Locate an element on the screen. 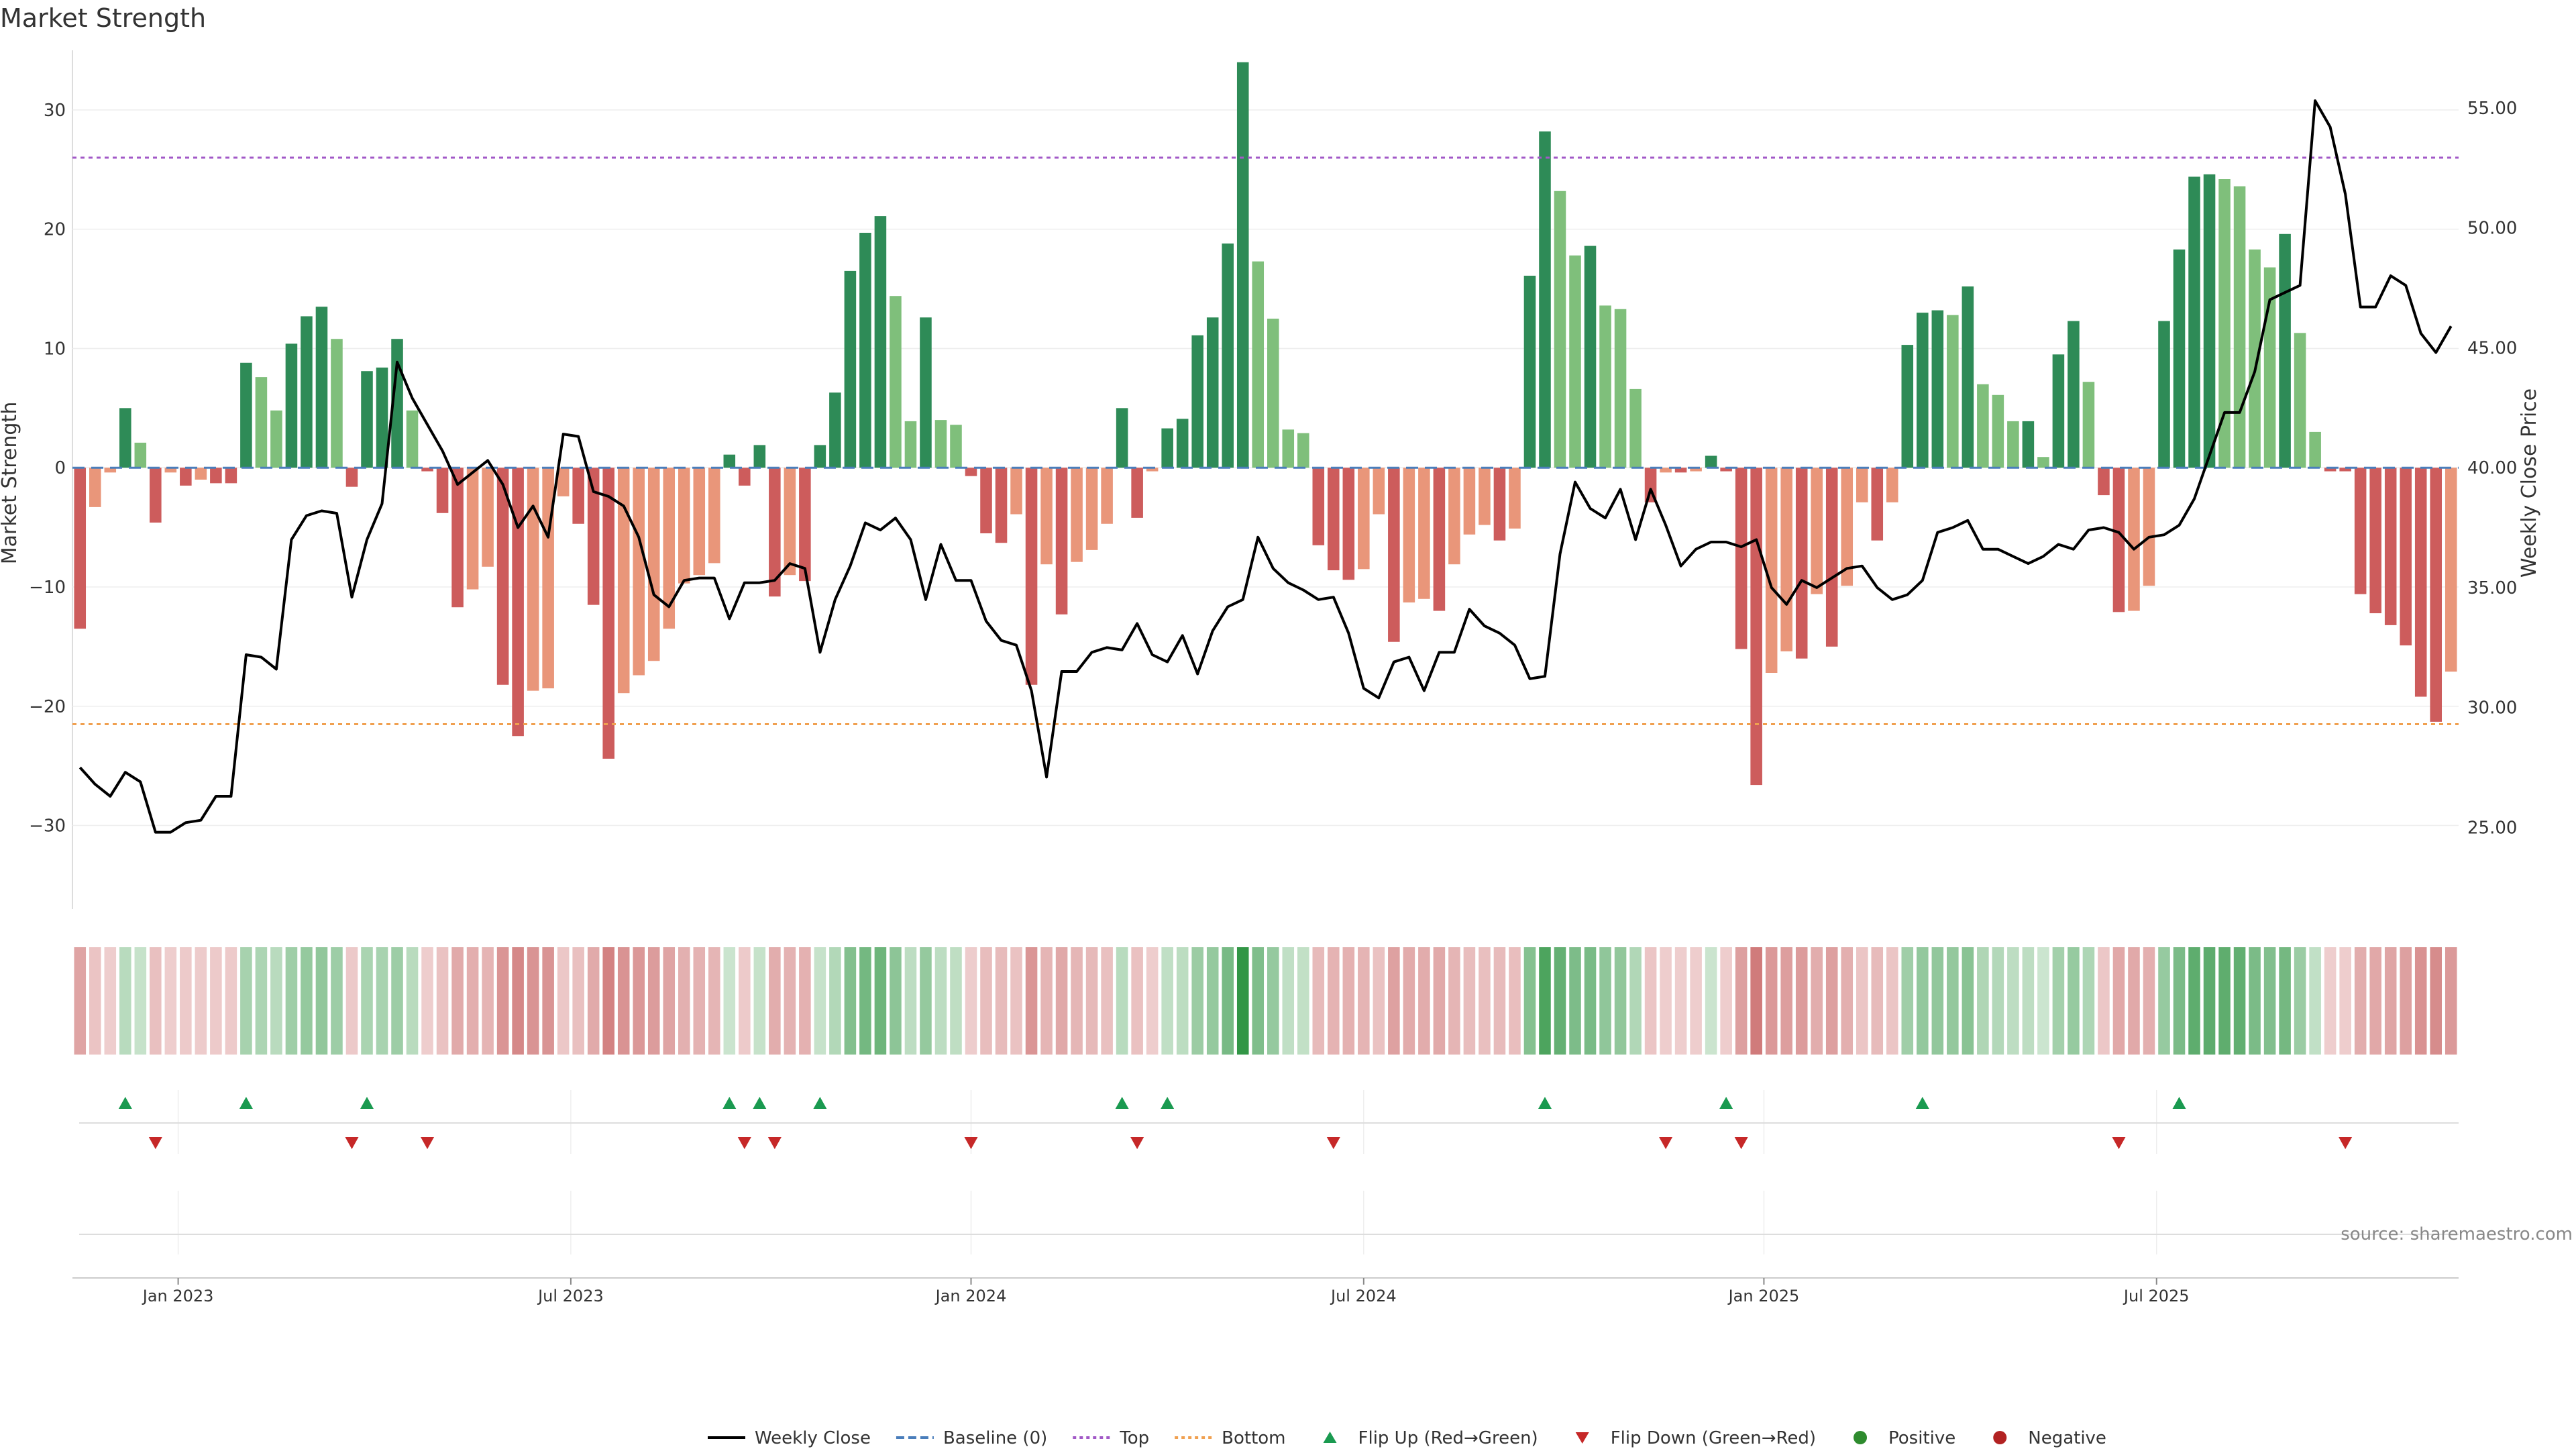  y2-tick-label: 35.00 is located at coordinates (2492, 588).